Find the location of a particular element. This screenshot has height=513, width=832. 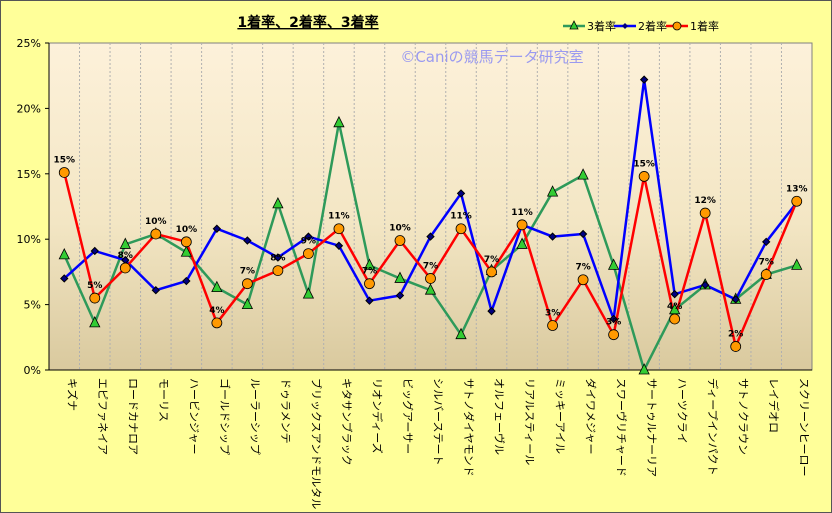

x-tick-label: ダイワメジャー is located at coordinates (591, 416).